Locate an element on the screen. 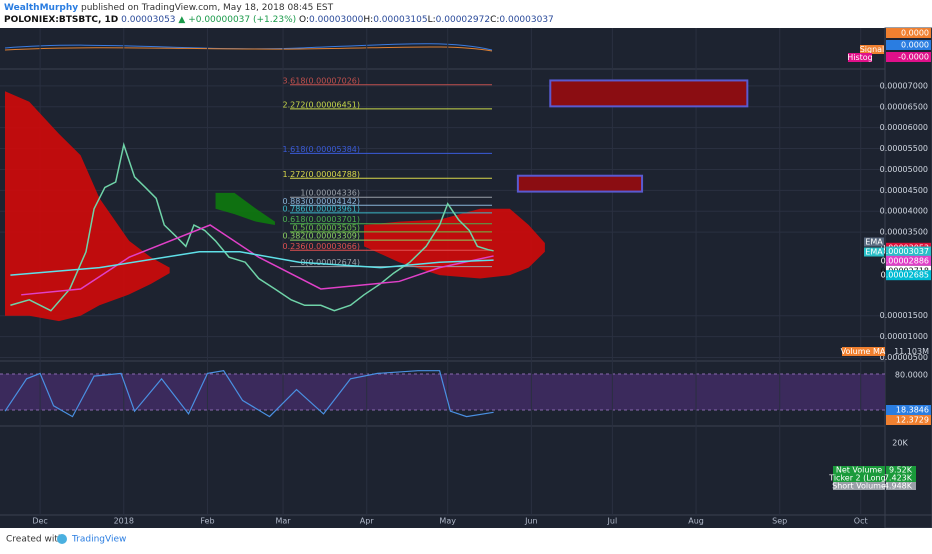  macd-badge-label: -0.0000 is located at coordinates (913, 57).